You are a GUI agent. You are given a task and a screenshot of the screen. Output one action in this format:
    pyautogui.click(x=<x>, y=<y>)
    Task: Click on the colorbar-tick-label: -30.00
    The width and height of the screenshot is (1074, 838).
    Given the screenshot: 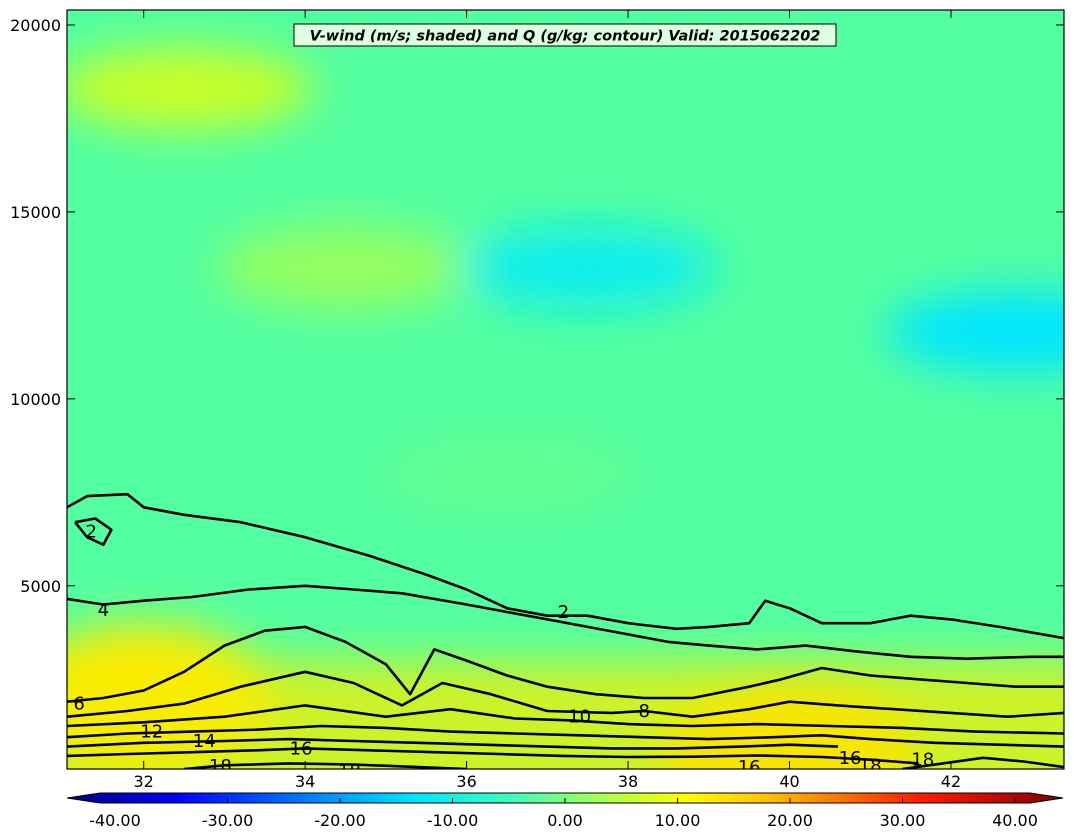 What is the action you would take?
    pyautogui.click(x=228, y=820)
    